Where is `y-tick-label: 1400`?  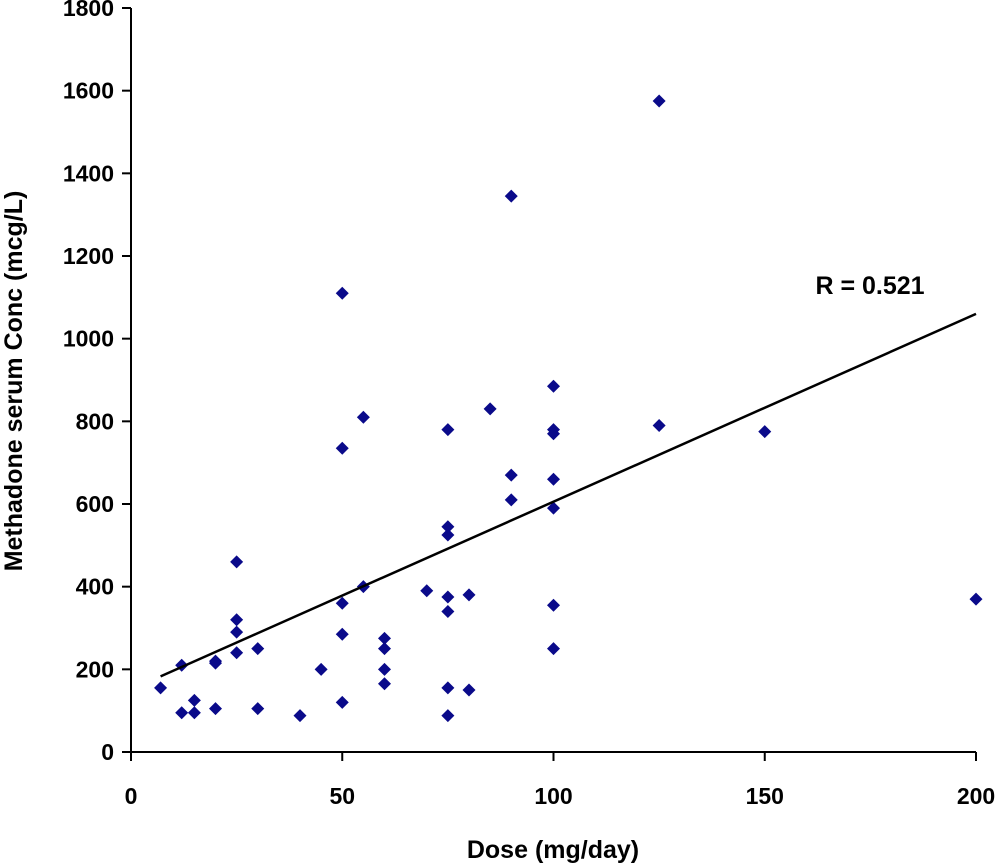
y-tick-label: 1400 is located at coordinates (88, 173).